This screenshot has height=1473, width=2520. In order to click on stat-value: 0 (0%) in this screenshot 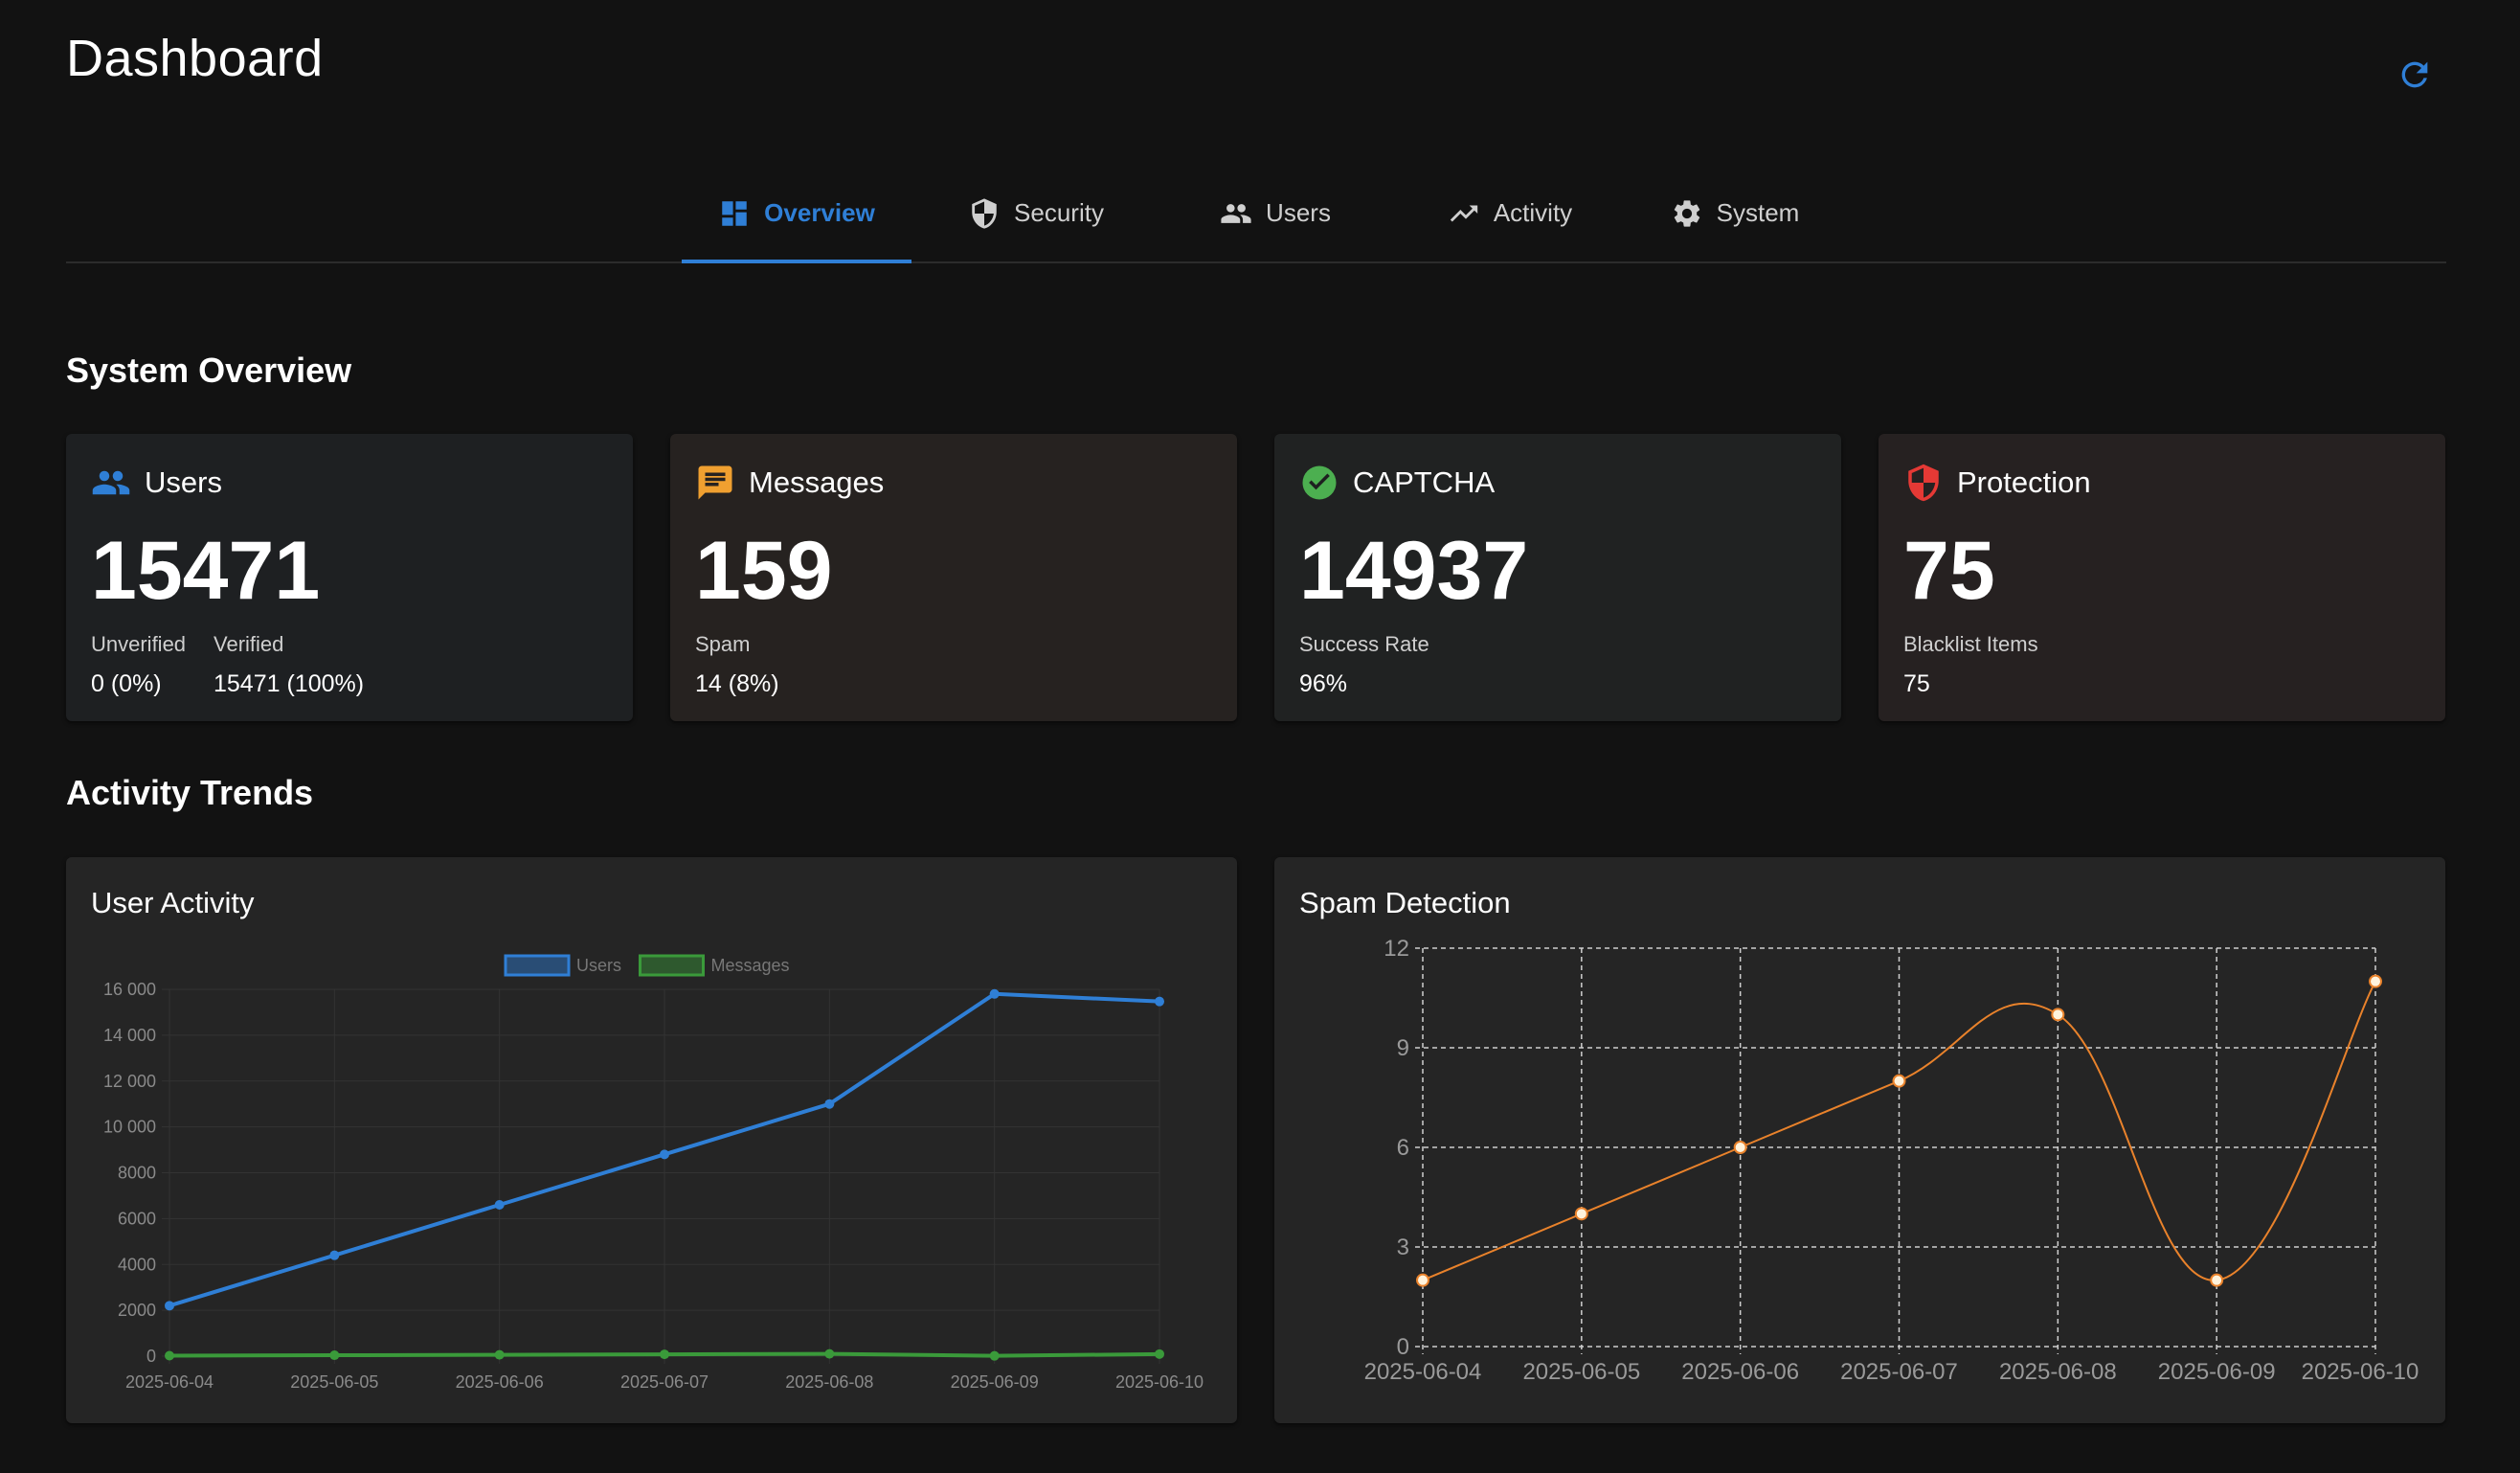, I will do `click(127, 683)`.